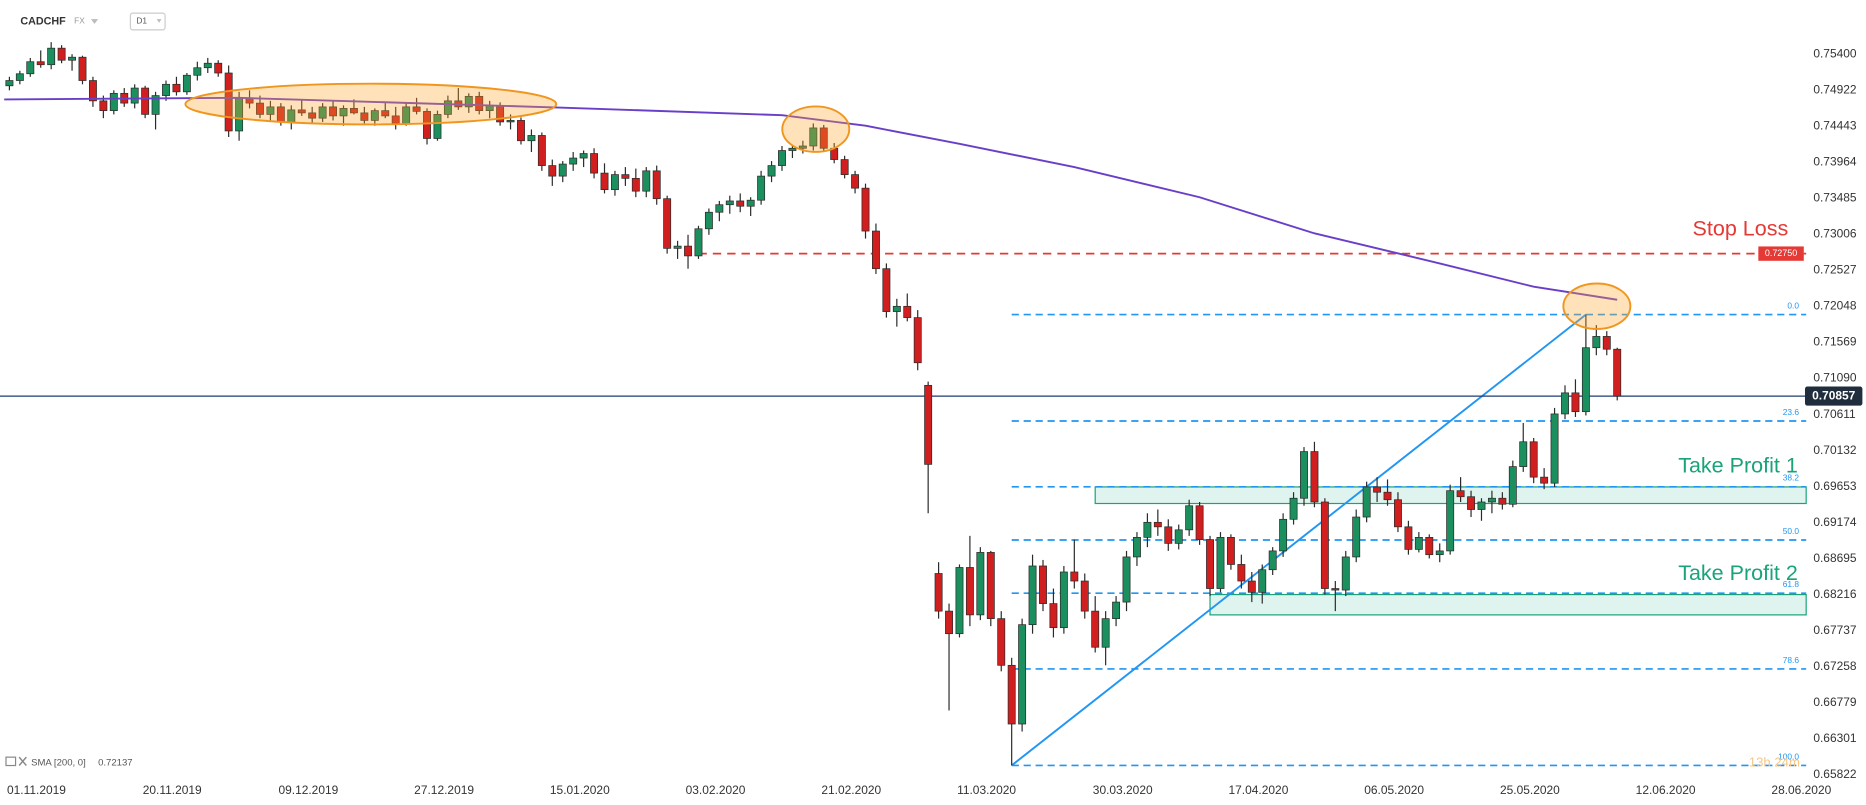  What do you see at coordinates (851, 790) in the screenshot?
I see `x-tick-label: 21.02.2020` at bounding box center [851, 790].